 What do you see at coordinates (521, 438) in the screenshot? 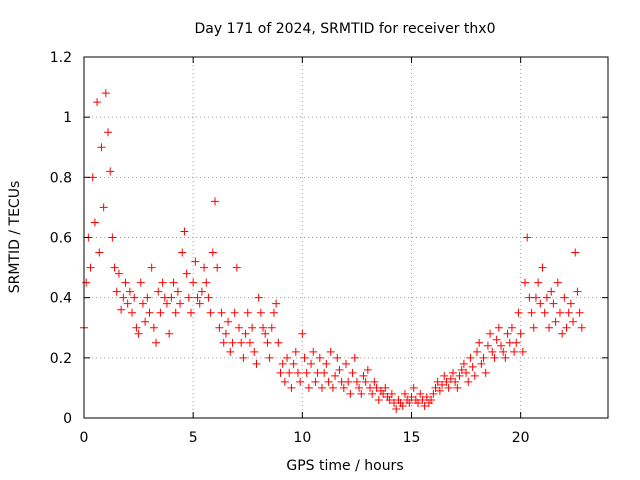
I see `x-tick-label: 20` at bounding box center [521, 438].